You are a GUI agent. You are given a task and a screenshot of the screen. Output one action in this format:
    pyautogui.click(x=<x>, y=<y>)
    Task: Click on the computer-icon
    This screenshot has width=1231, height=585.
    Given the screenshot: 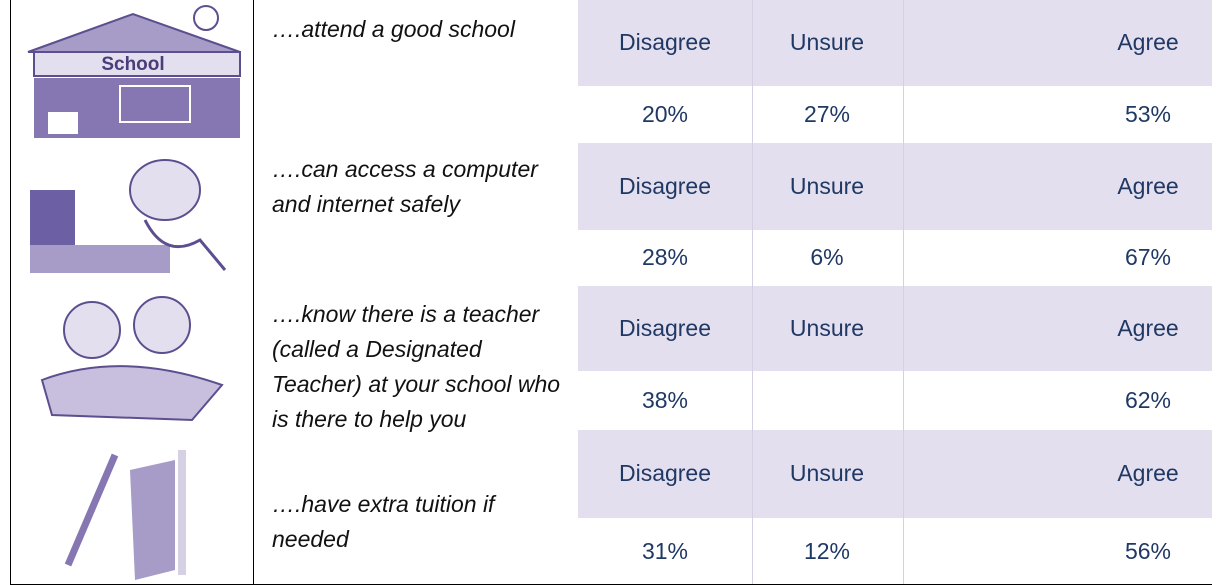 What is the action you would take?
    pyautogui.click(x=128, y=216)
    